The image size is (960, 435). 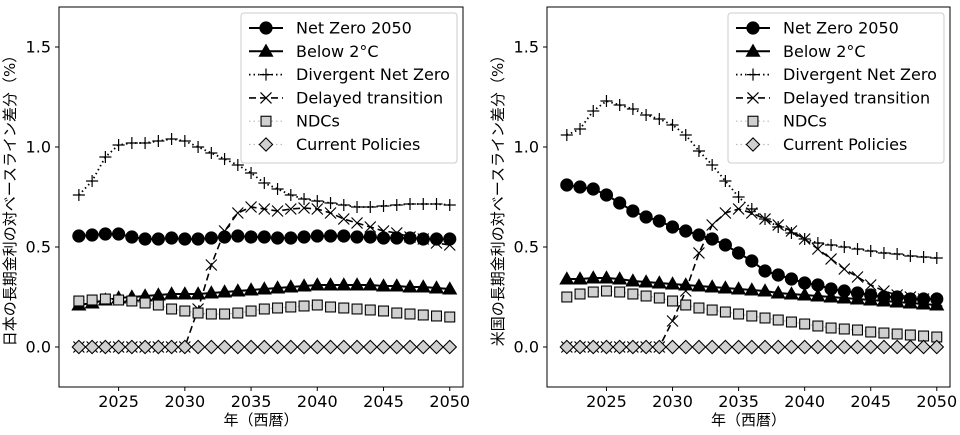 I want to click on chart0-series-line, so click(x=264, y=277).